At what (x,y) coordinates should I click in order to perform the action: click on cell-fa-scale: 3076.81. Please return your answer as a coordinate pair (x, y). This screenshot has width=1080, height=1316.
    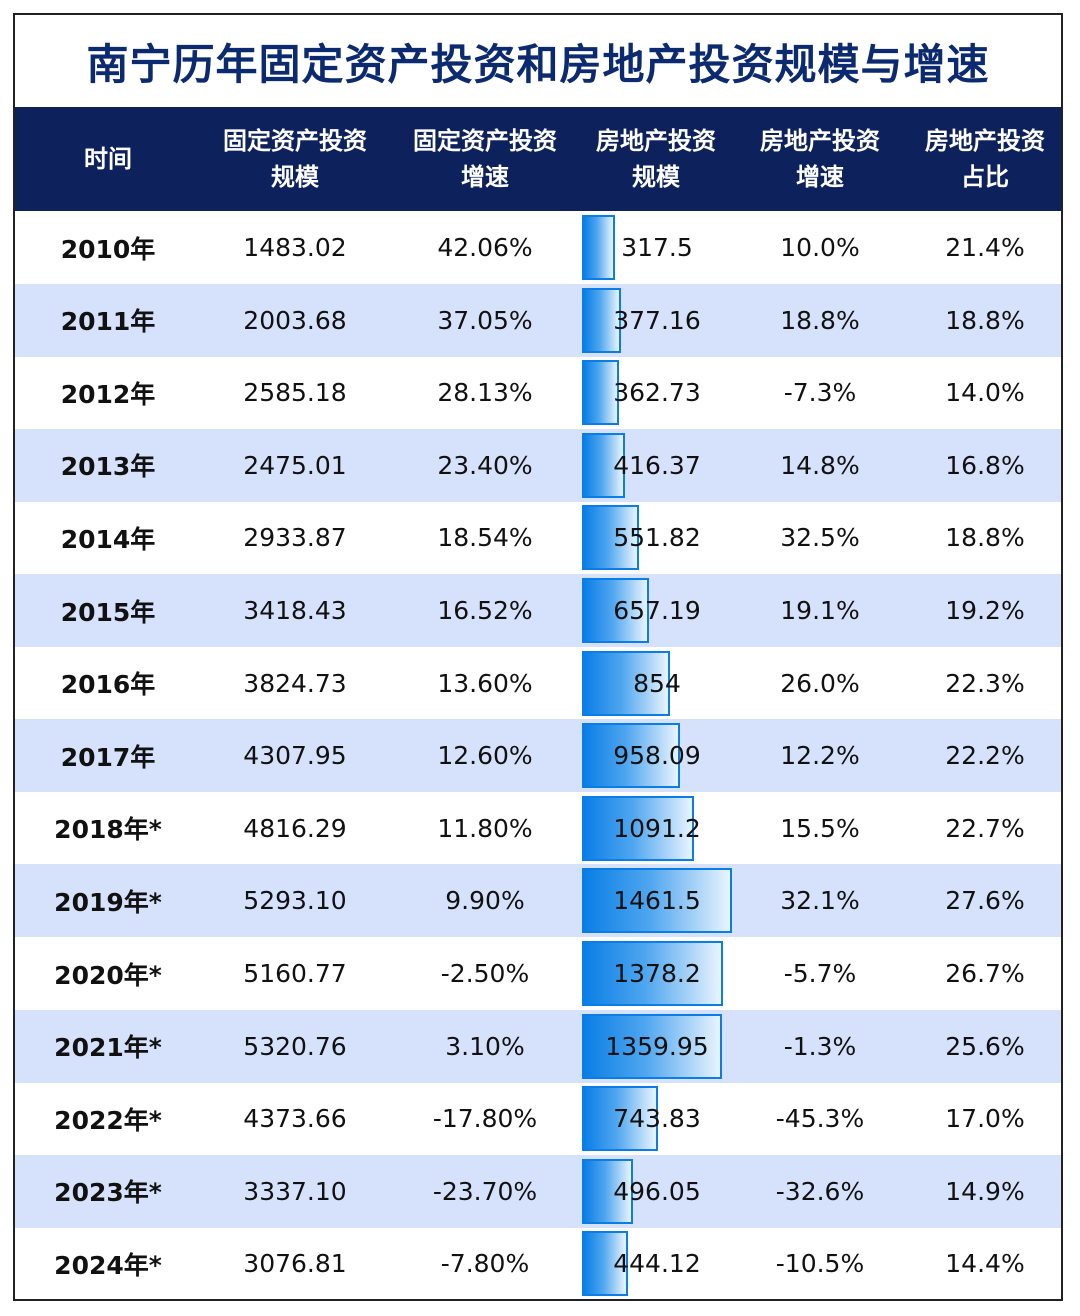
    Looking at the image, I should click on (295, 1264).